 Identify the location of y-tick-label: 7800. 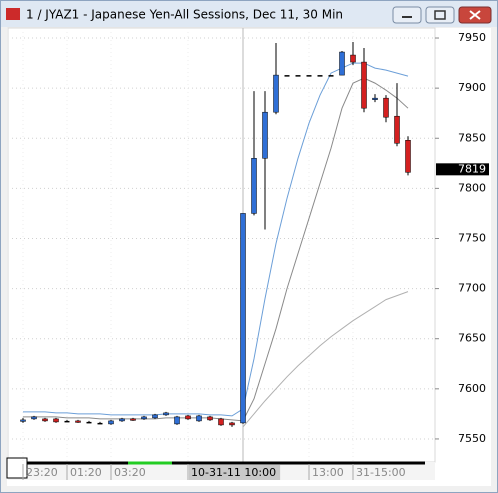
(472, 187).